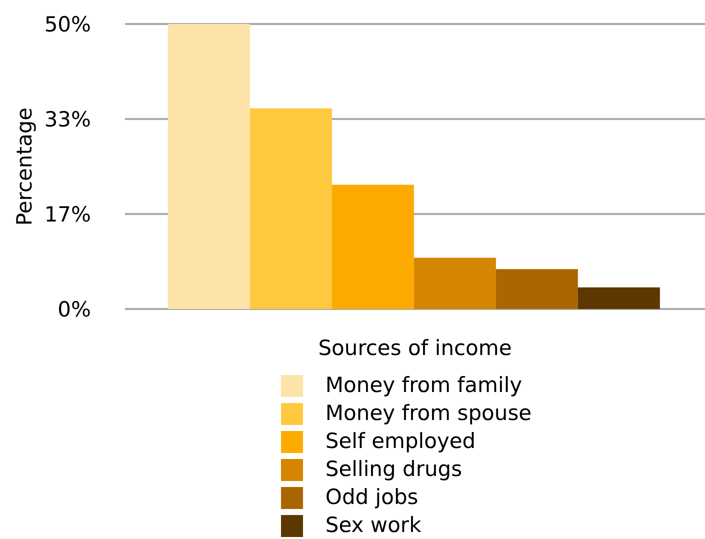 The height and width of the screenshot is (539, 705). What do you see at coordinates (371, 497) in the screenshot?
I see `legend-label: Odd jobs` at bounding box center [371, 497].